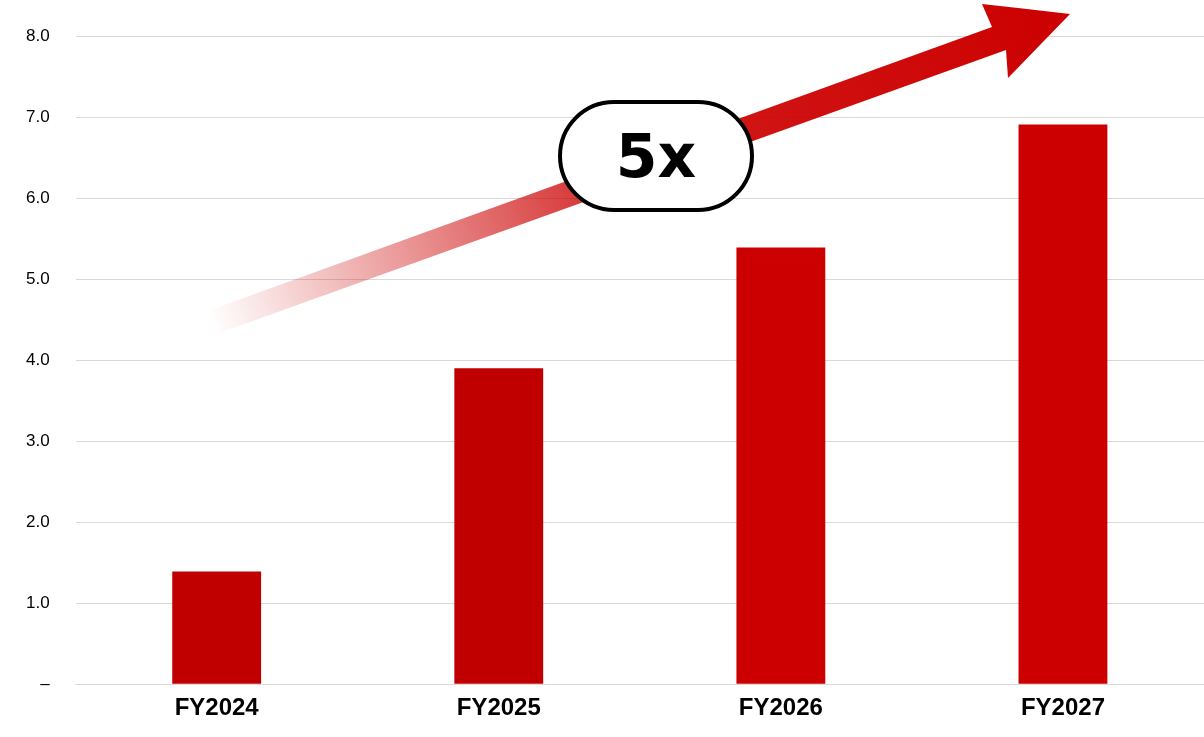 This screenshot has width=1204, height=737. Describe the element at coordinates (37, 35) in the screenshot. I see `y-tick-label: 8.0` at that location.